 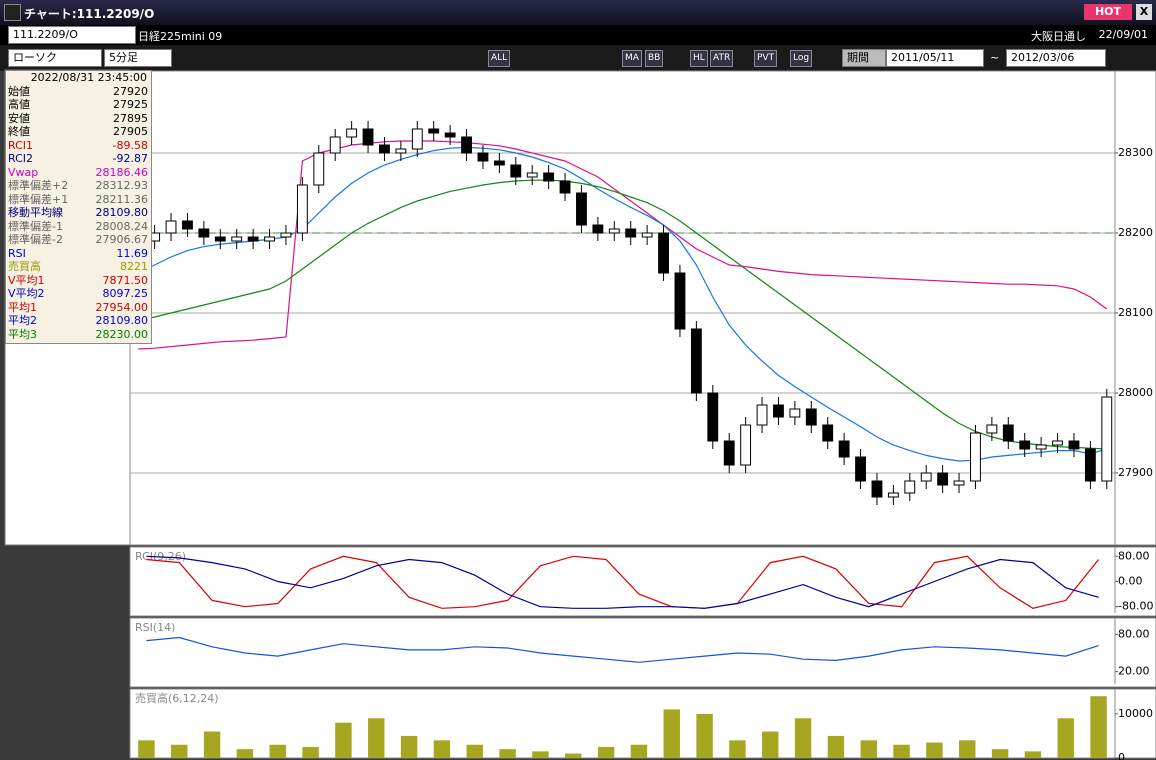 I want to click on close-button: X, so click(x=1144, y=12).